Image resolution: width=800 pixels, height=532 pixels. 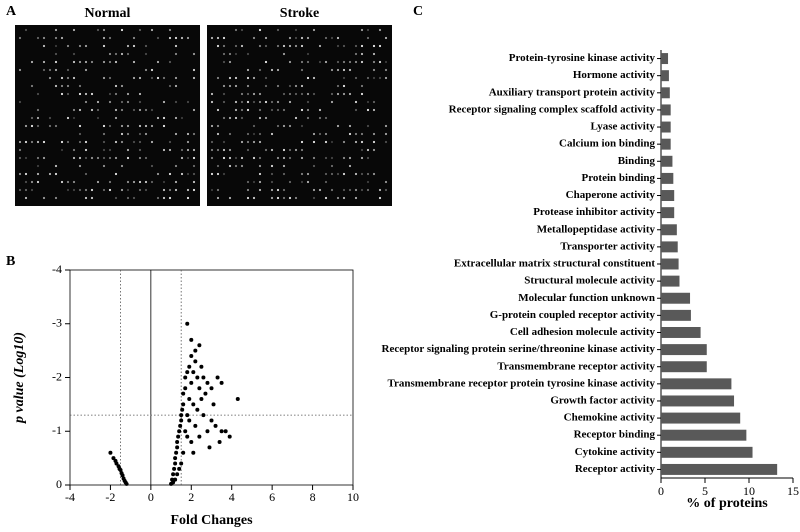 I want to click on image-title: Normal, so click(x=108, y=13).